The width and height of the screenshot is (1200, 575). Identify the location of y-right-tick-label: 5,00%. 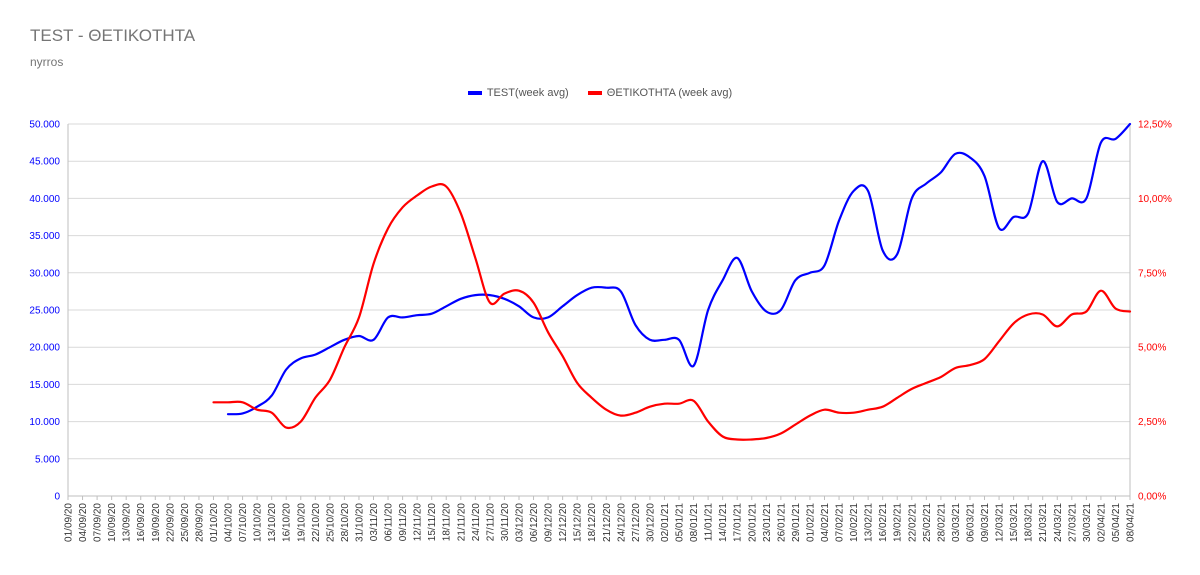
(1152, 348).